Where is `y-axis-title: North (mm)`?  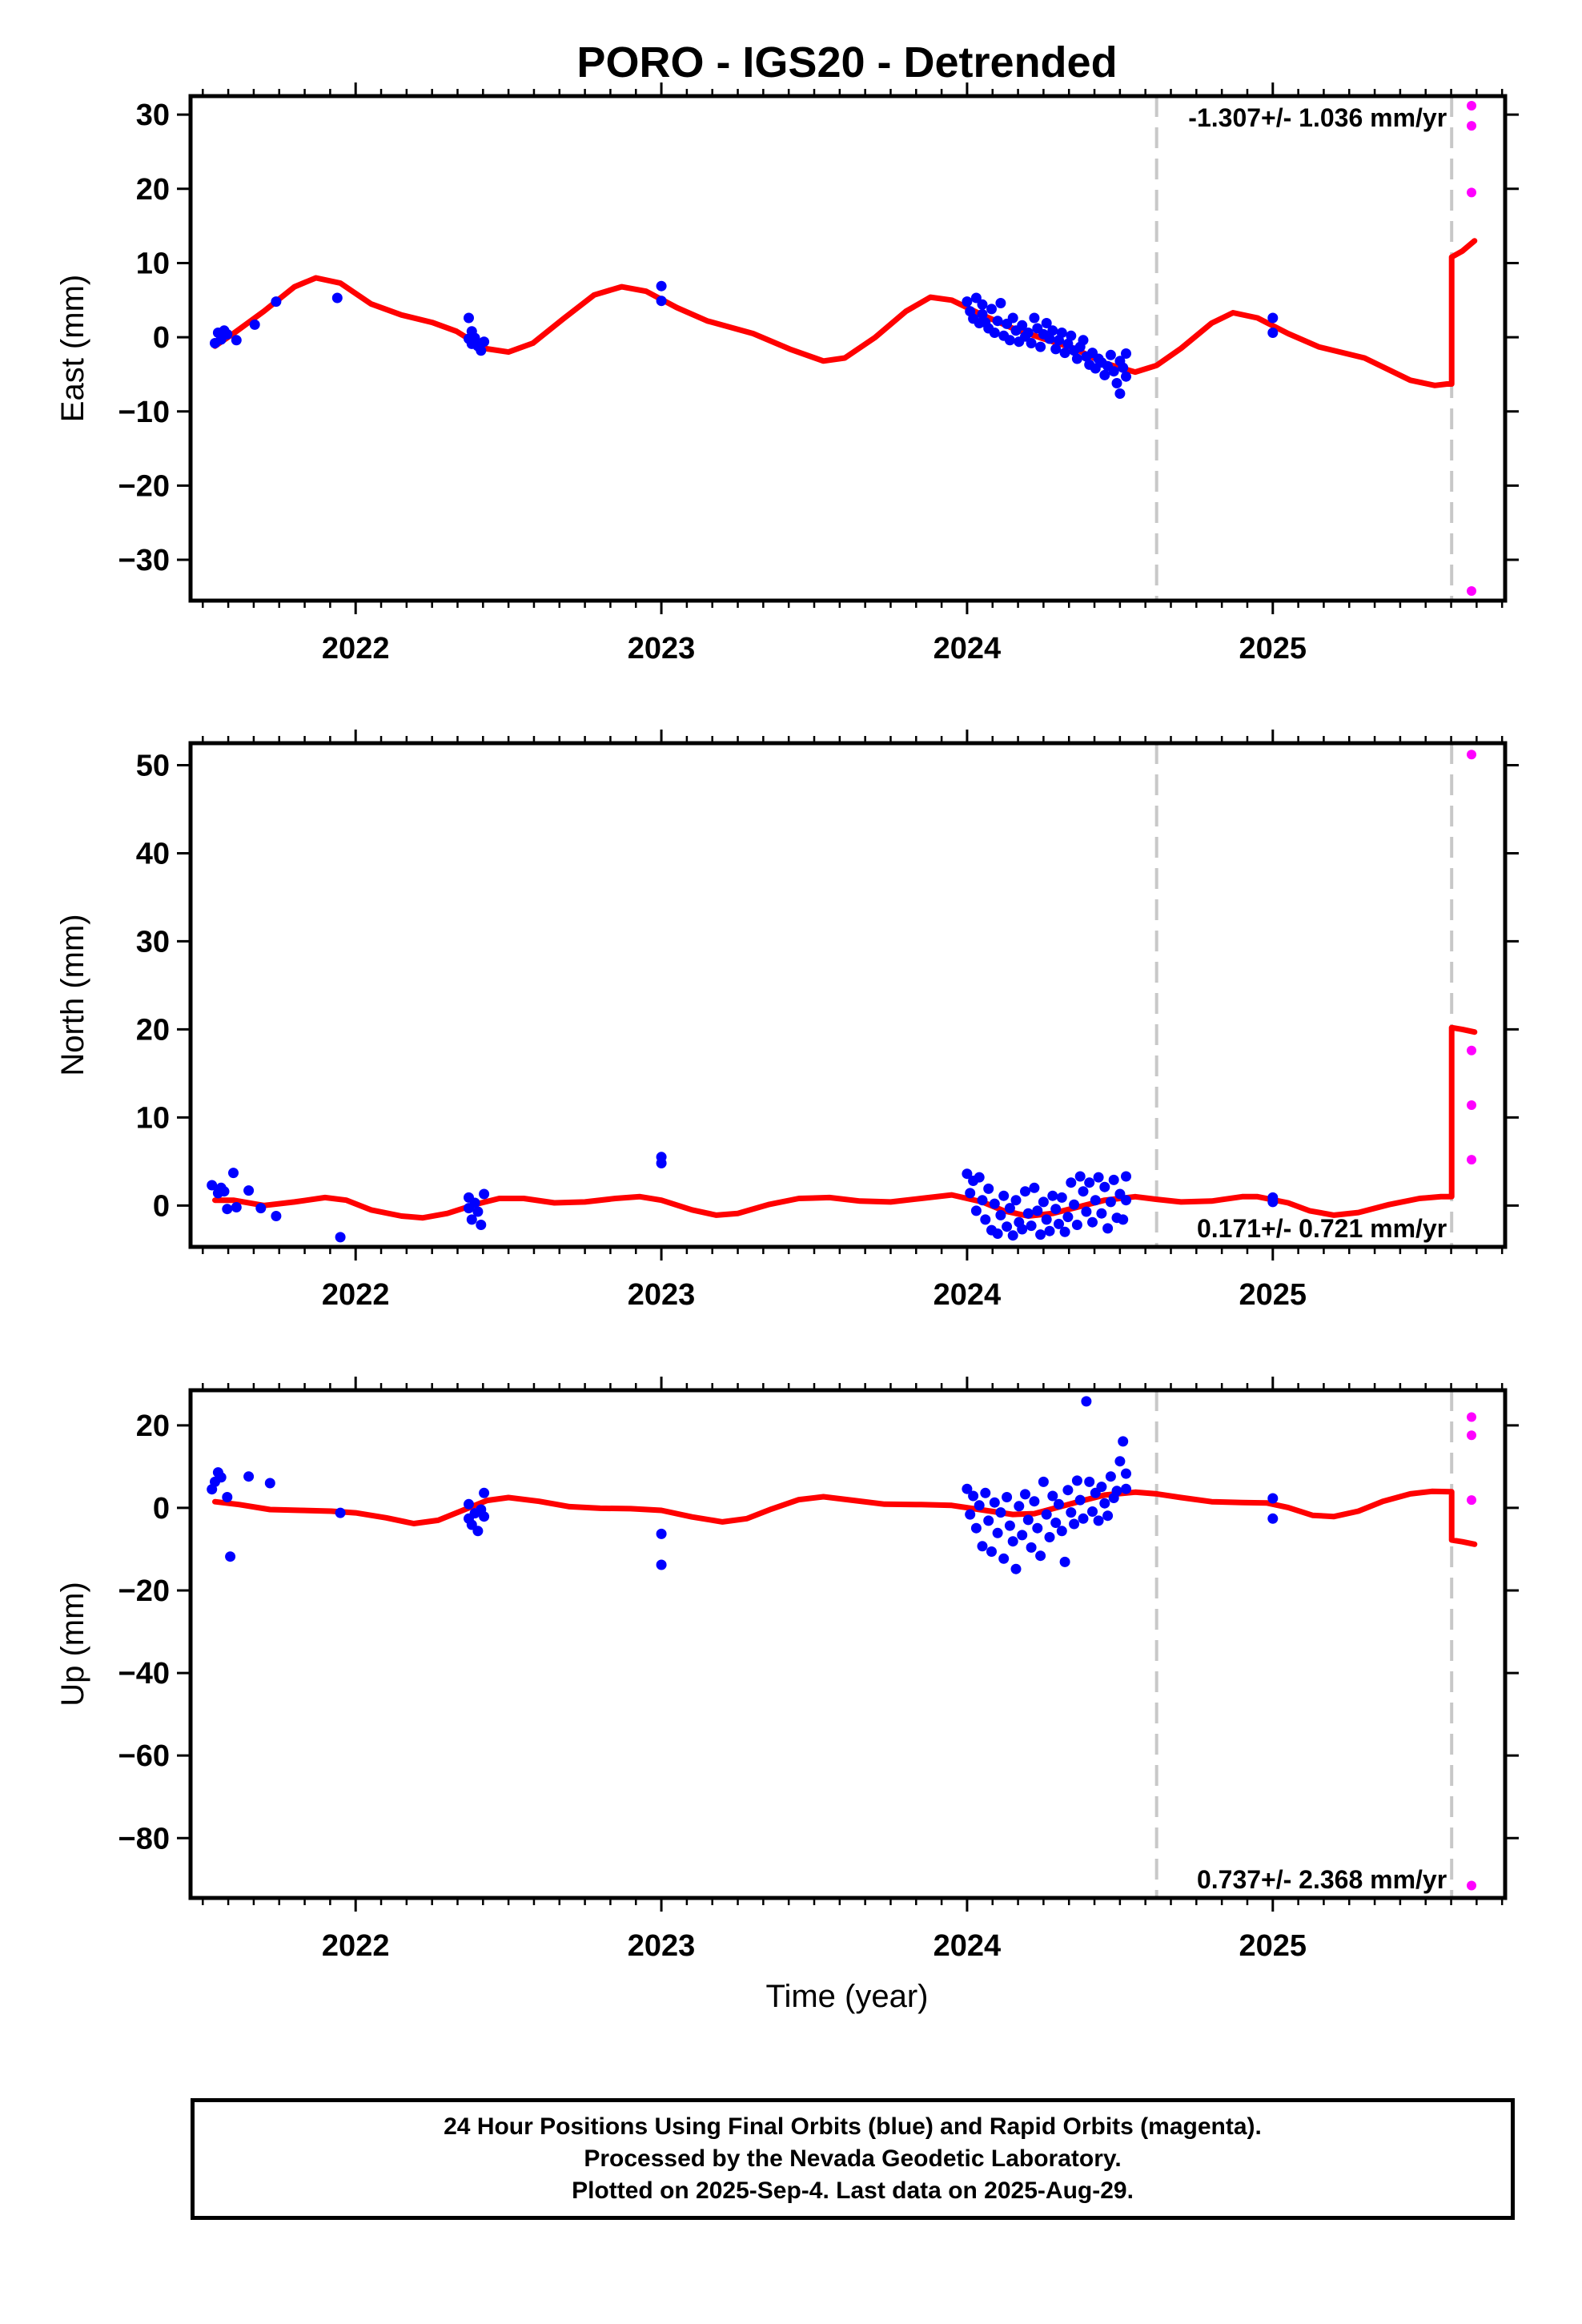
y-axis-title: North (mm) is located at coordinates (72, 995).